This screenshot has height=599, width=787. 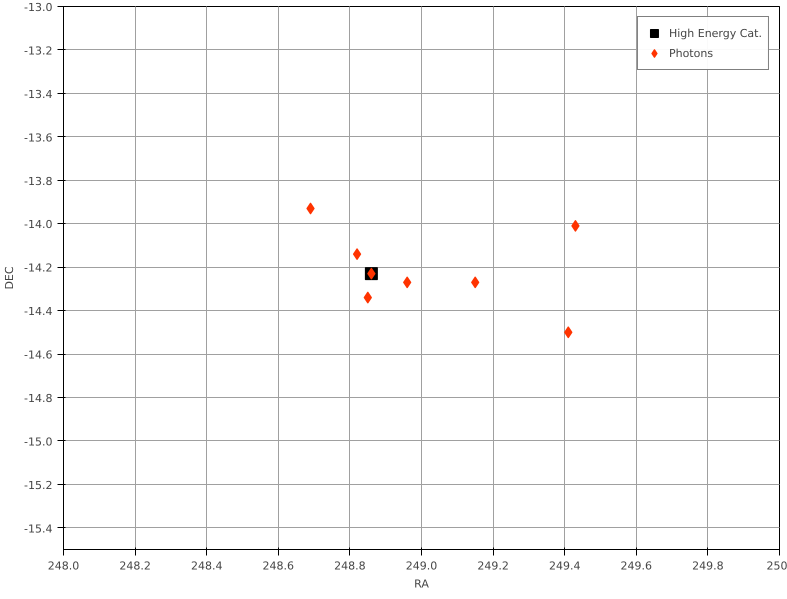 I want to click on y-tick-label: -13.6, so click(x=38, y=137).